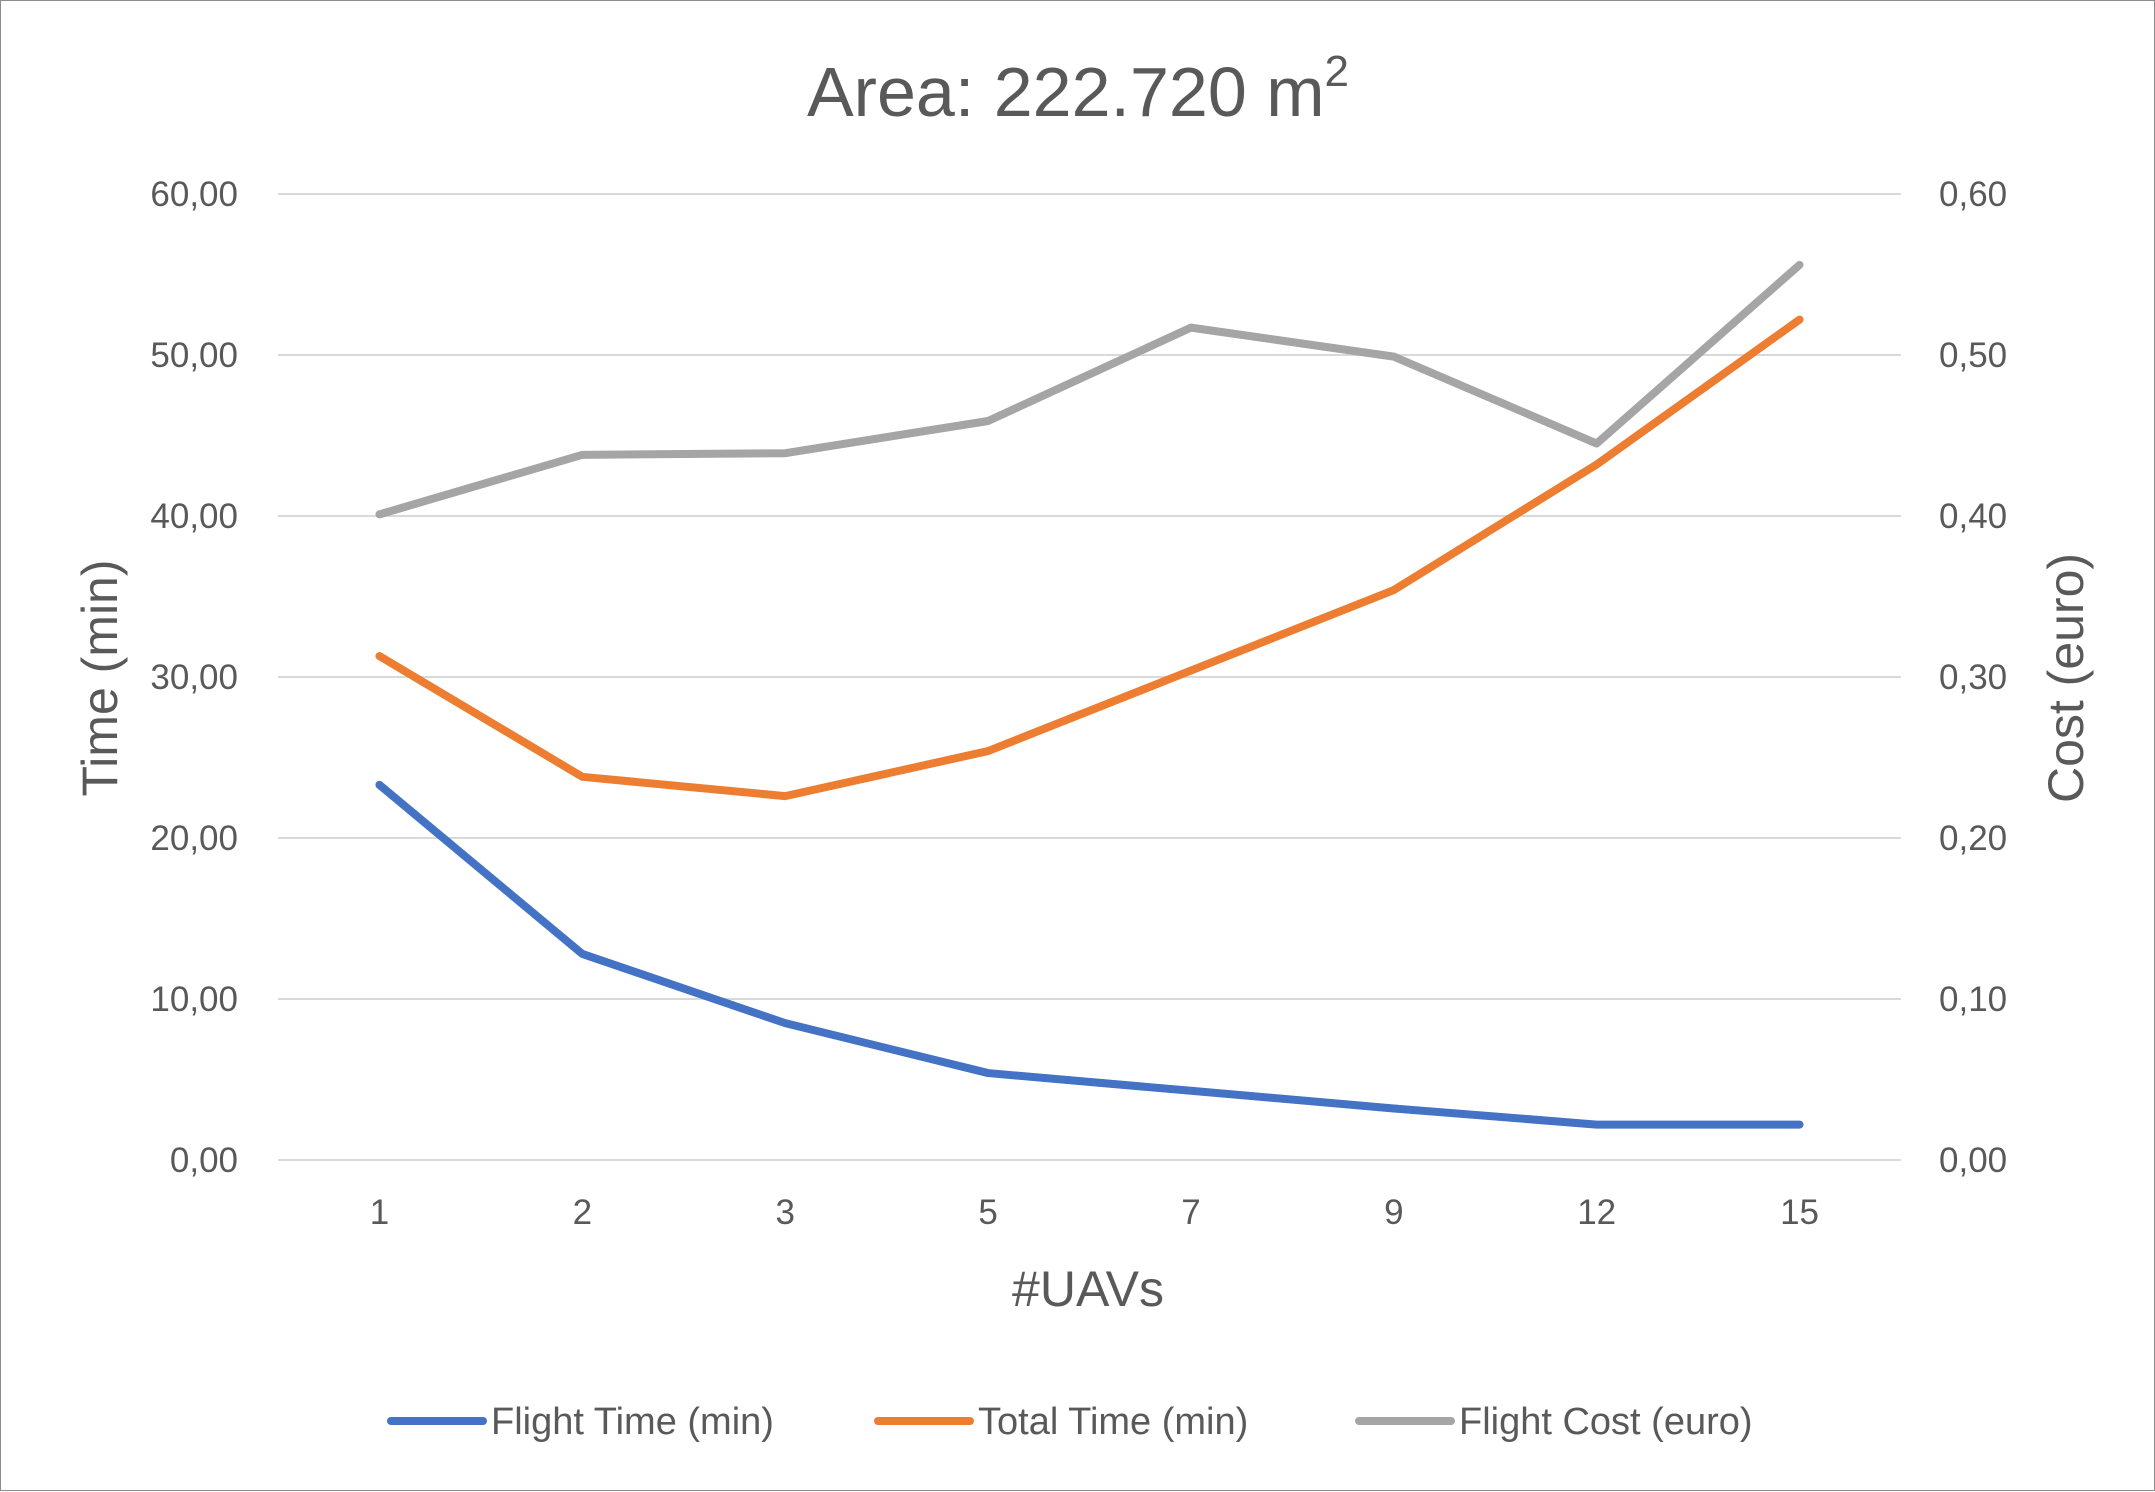 This screenshot has width=2155, height=1492. I want to click on x-tick-label: 1, so click(379, 1212).